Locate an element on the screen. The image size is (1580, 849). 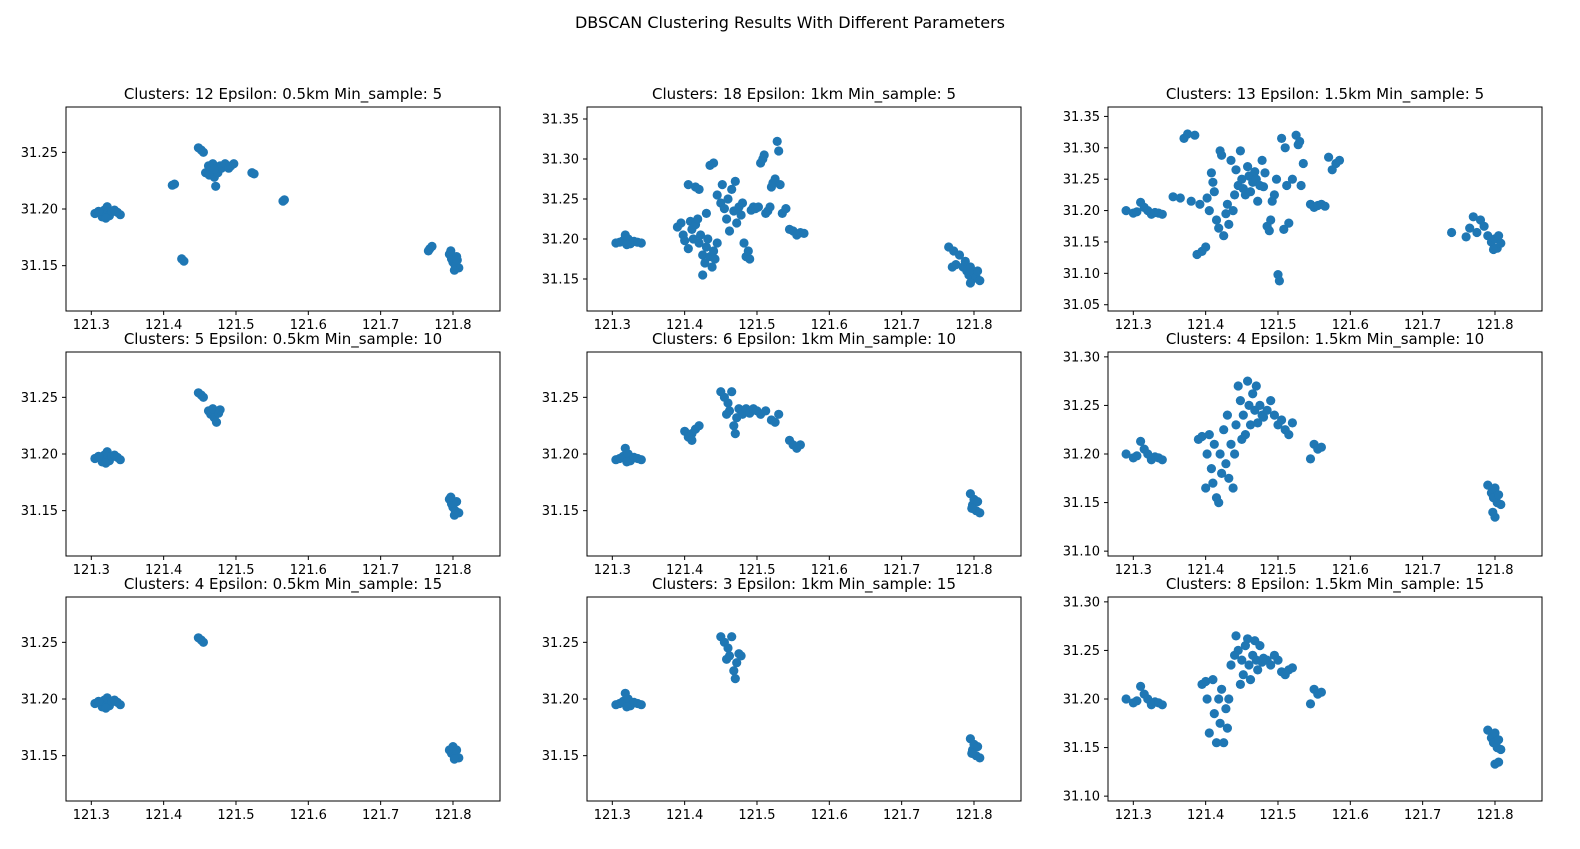
subplot-title: Clusters: 6 Epsilon: 1km Min_sample: 10 is located at coordinates (804, 339).